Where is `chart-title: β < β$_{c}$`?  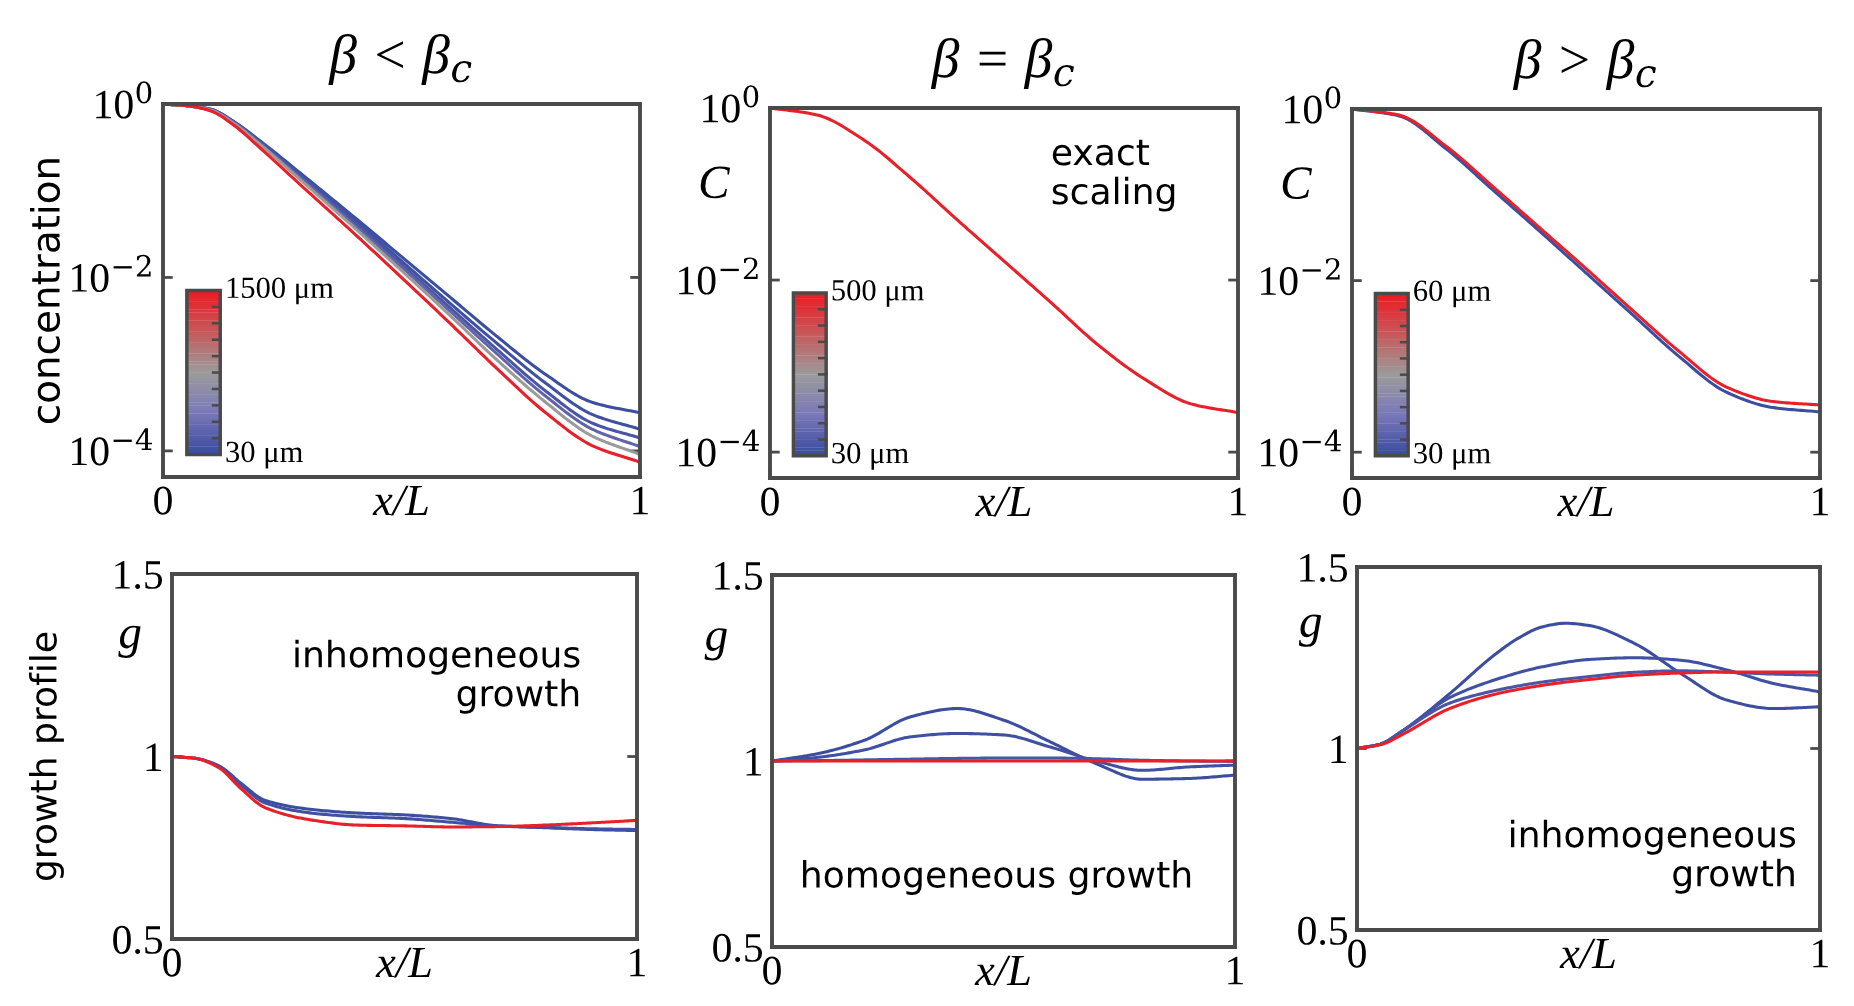
chart-title: β < β$_{c}$ is located at coordinates (400, 59).